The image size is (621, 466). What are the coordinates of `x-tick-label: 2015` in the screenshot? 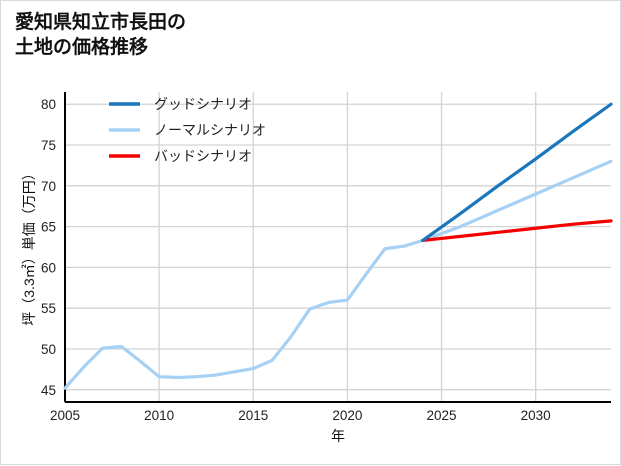 It's located at (253, 415).